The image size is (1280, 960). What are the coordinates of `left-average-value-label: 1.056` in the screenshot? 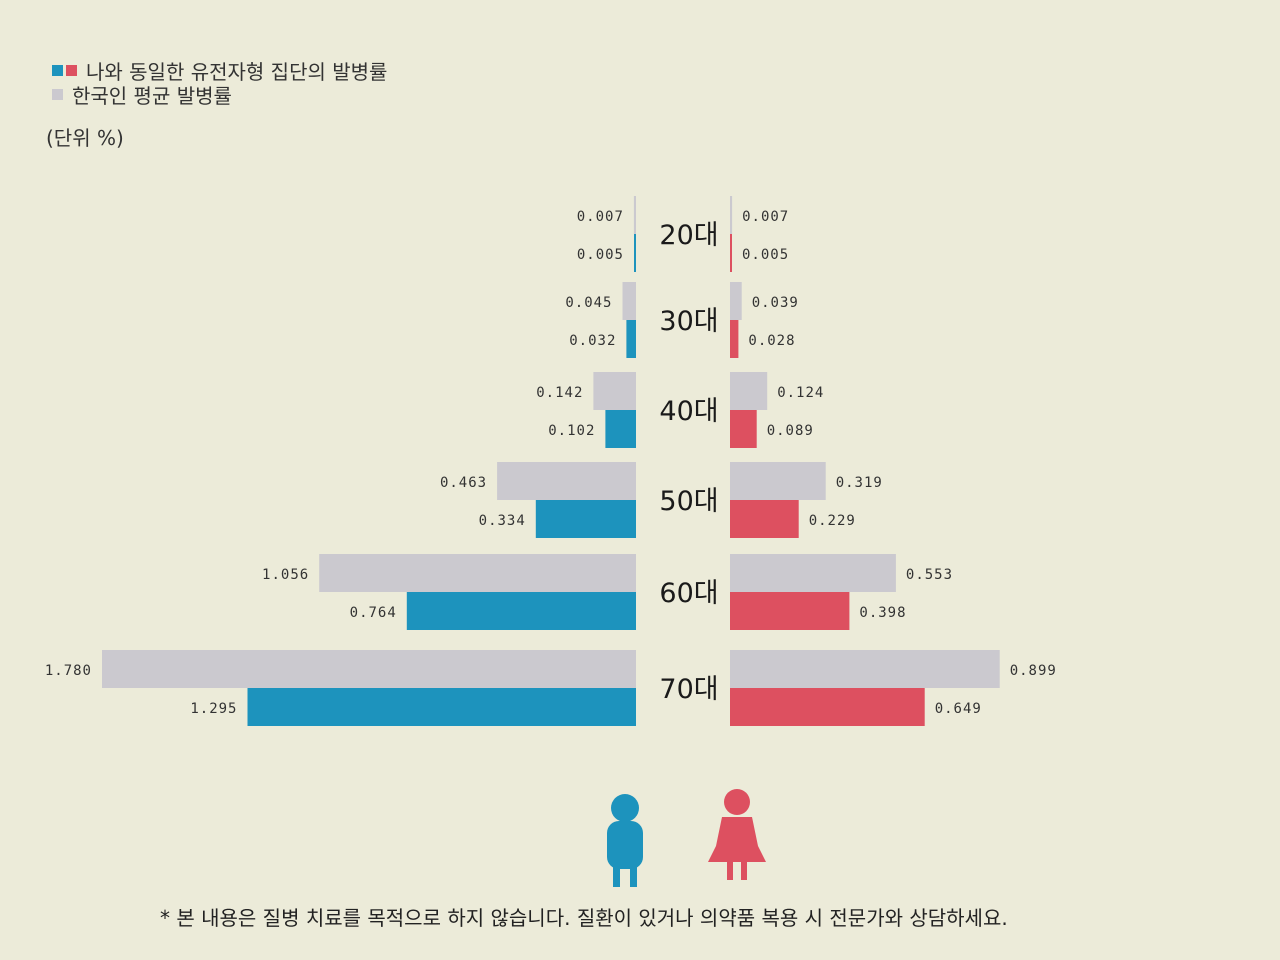 It's located at (285, 575).